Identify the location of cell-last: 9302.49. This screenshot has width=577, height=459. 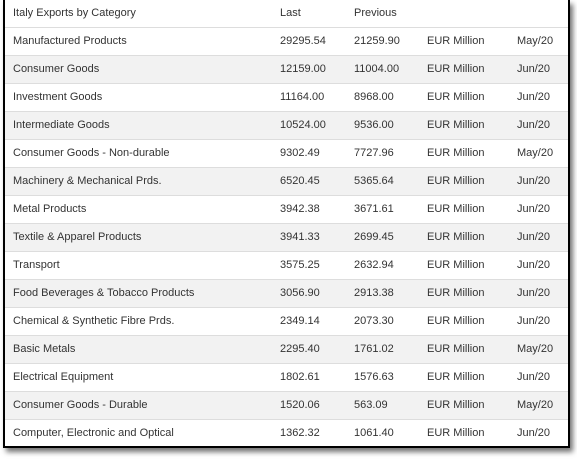
(317, 153).